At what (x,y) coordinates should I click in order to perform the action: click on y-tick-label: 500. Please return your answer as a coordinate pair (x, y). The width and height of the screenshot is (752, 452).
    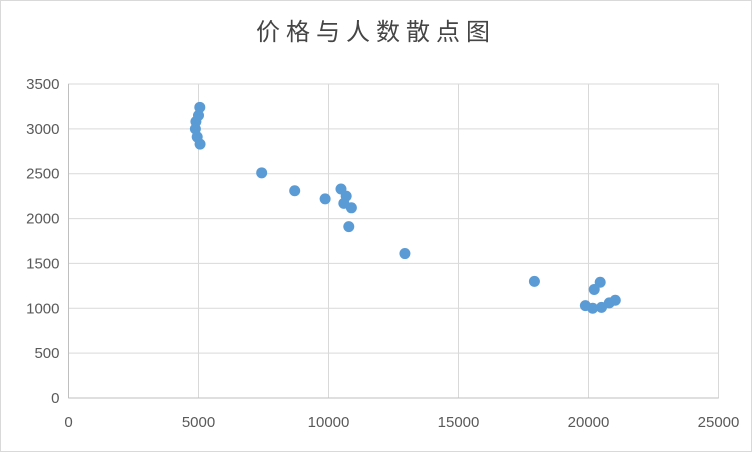
    Looking at the image, I should click on (46, 353).